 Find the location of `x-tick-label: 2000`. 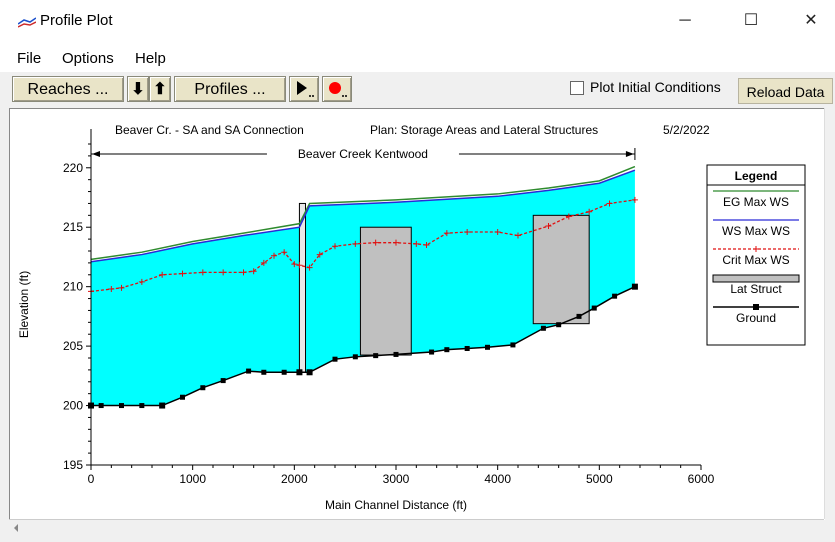

x-tick-label: 2000 is located at coordinates (294, 479).